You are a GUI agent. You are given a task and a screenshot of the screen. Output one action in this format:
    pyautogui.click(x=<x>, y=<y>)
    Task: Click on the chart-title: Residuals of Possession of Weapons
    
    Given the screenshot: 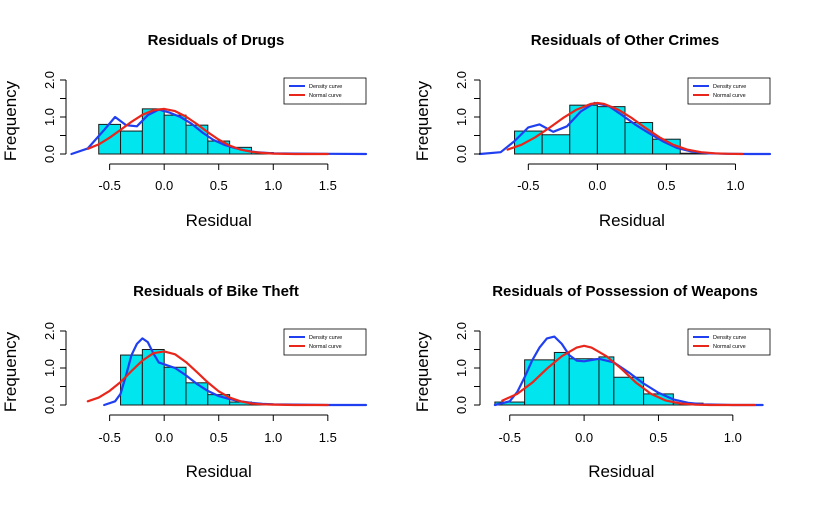 What is the action you would take?
    pyautogui.click(x=625, y=291)
    